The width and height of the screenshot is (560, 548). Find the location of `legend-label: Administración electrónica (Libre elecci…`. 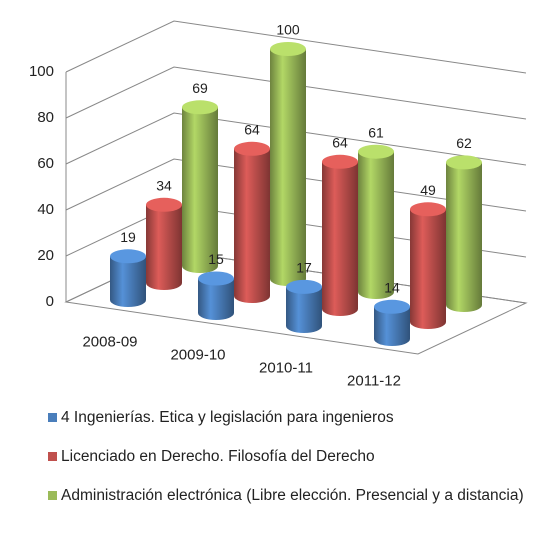

legend-label: Administración electrónica (Libre elecci… is located at coordinates (292, 495).